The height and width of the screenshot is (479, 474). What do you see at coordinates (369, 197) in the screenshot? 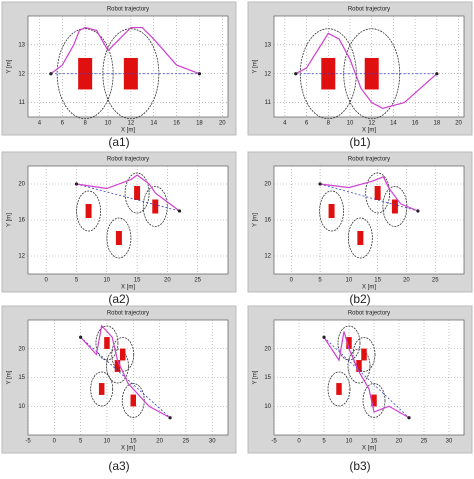
I see `straight-line` at bounding box center [369, 197].